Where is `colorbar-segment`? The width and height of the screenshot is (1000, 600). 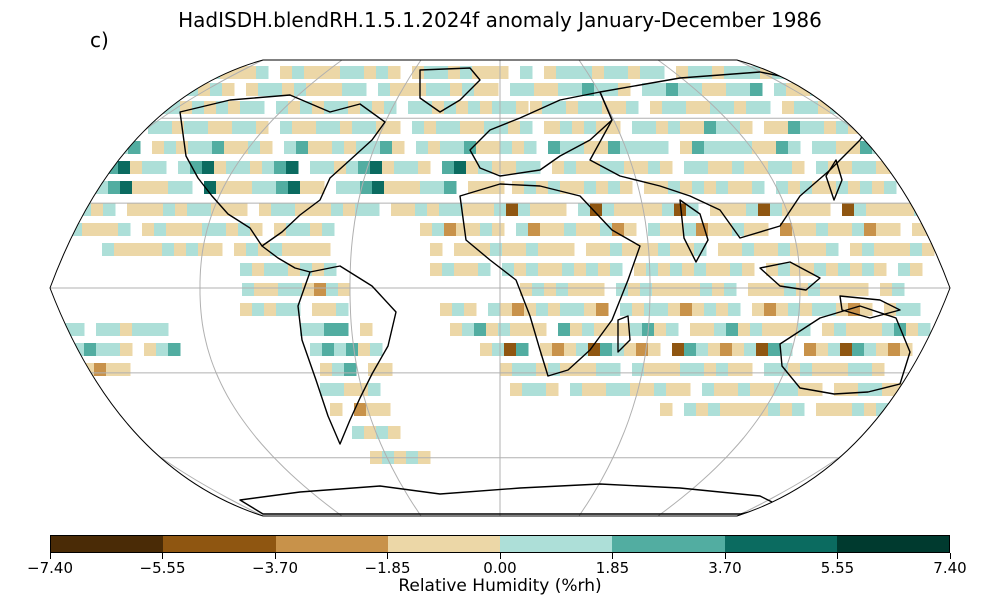 colorbar-segment is located at coordinates (892, 544).